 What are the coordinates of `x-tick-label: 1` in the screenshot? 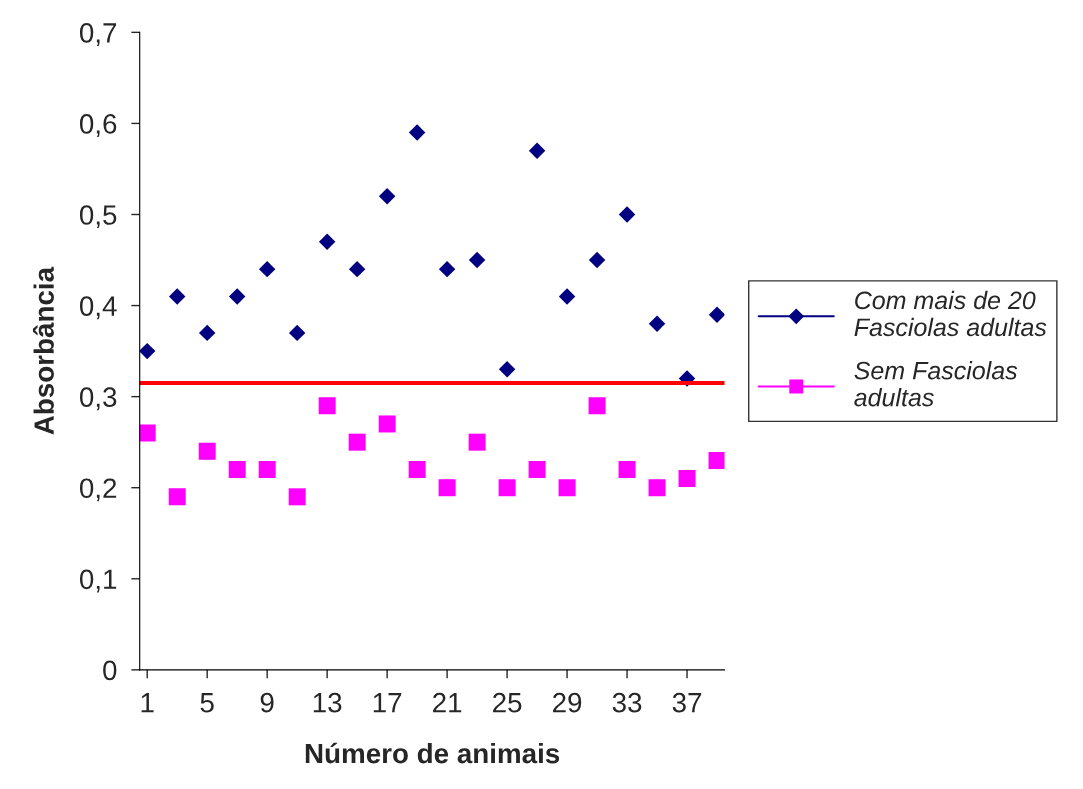 It's located at (147, 703).